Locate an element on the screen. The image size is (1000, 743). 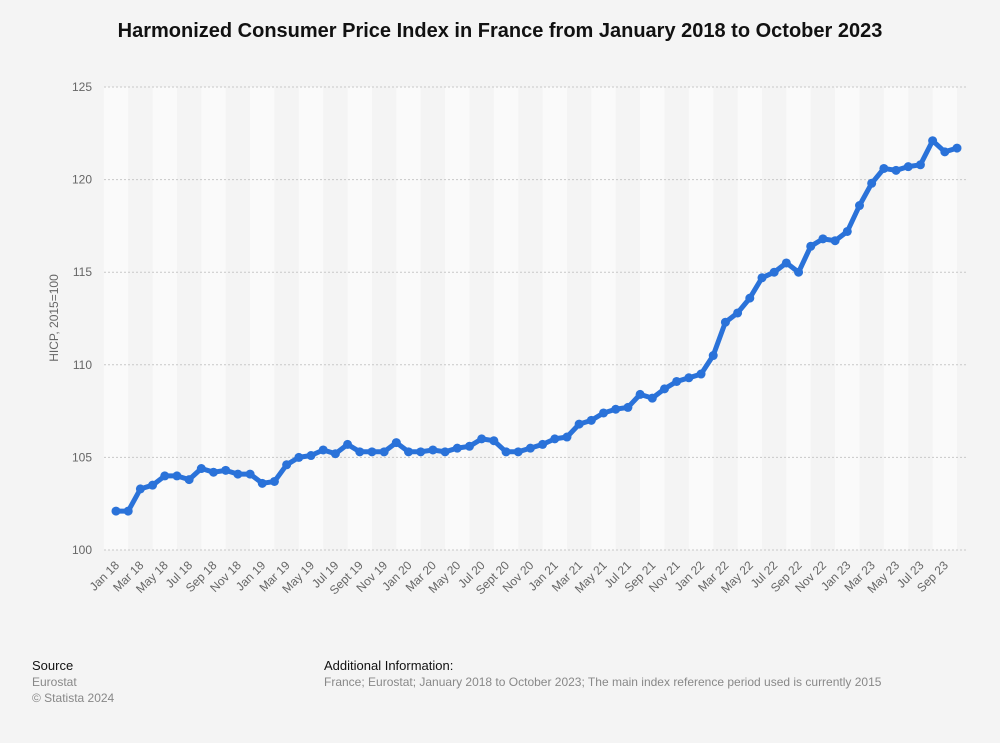
y-tick-label: 125 is located at coordinates (82, 87).